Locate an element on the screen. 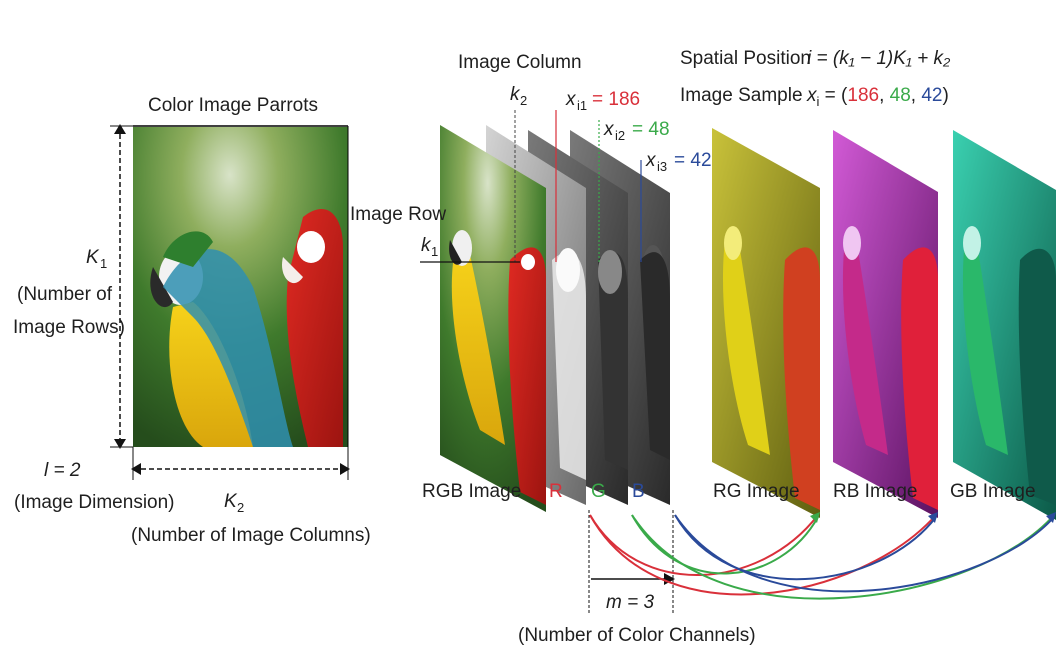  k1-sub: 1 is located at coordinates (103, 263).